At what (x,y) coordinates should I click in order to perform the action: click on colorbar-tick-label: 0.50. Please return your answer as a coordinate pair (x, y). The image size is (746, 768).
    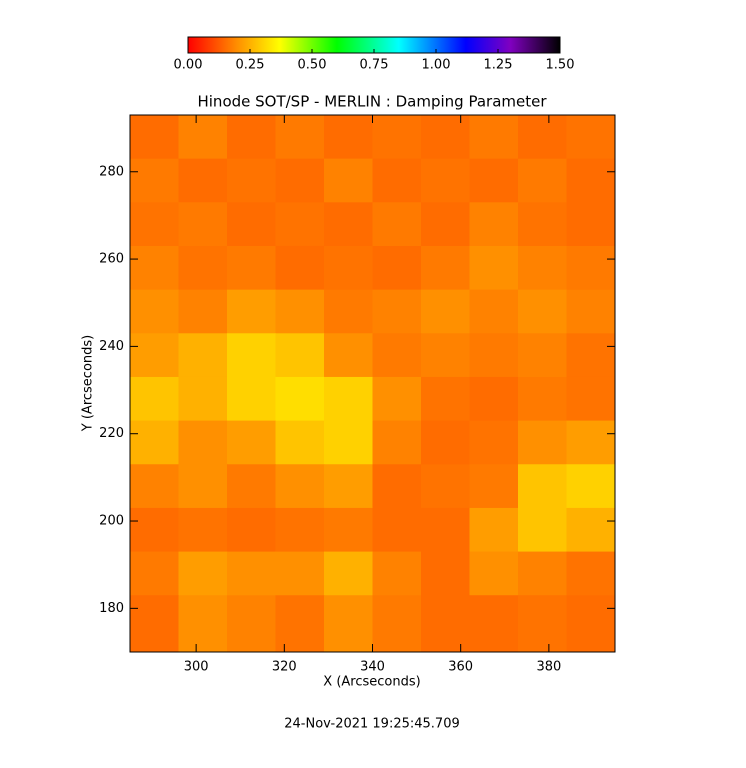
    Looking at the image, I should click on (312, 65).